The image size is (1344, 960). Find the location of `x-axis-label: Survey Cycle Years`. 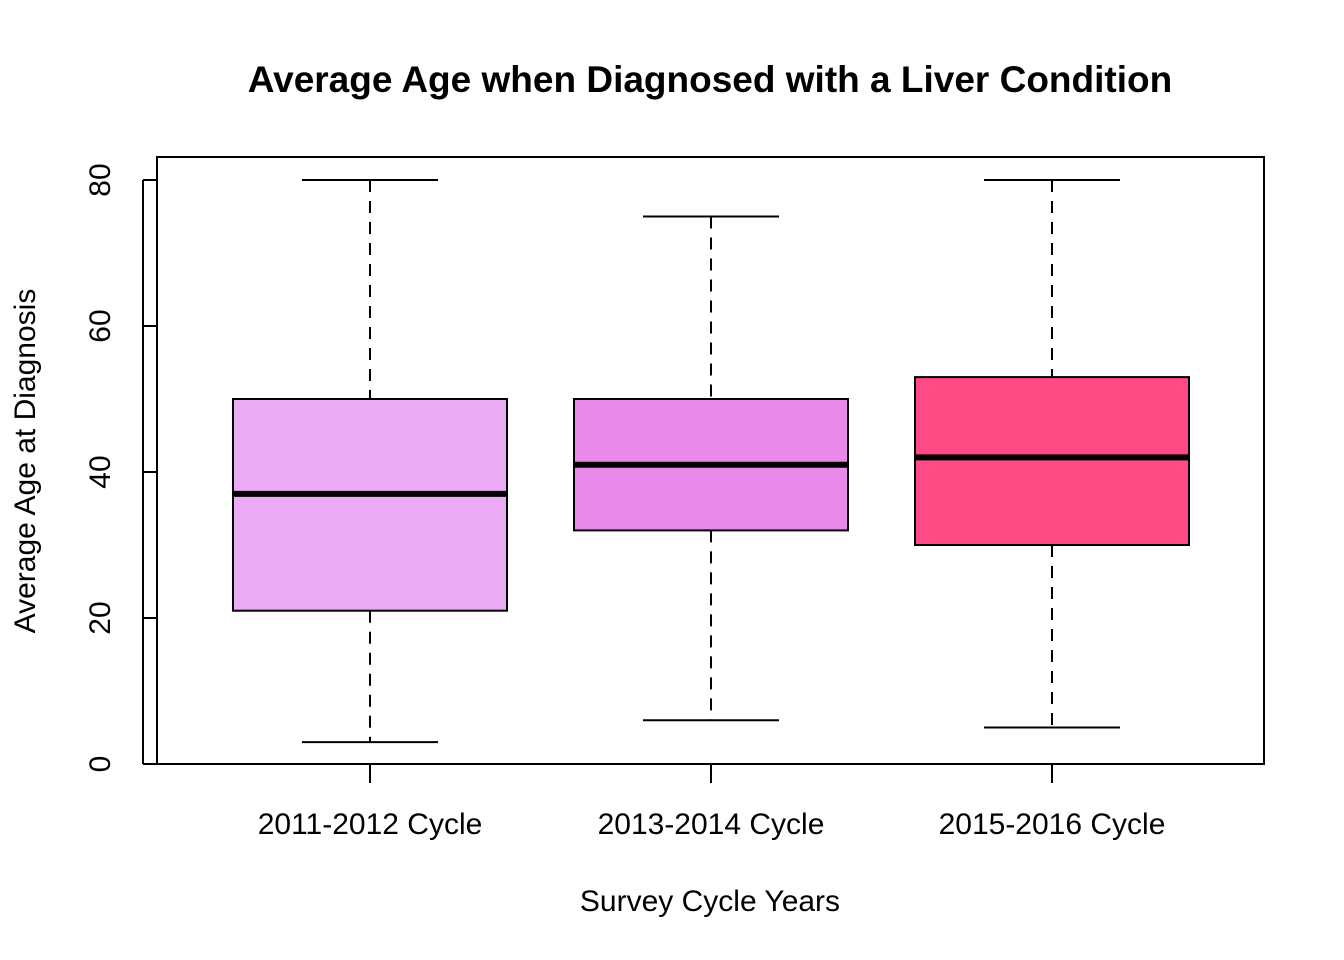

x-axis-label: Survey Cycle Years is located at coordinates (710, 901).